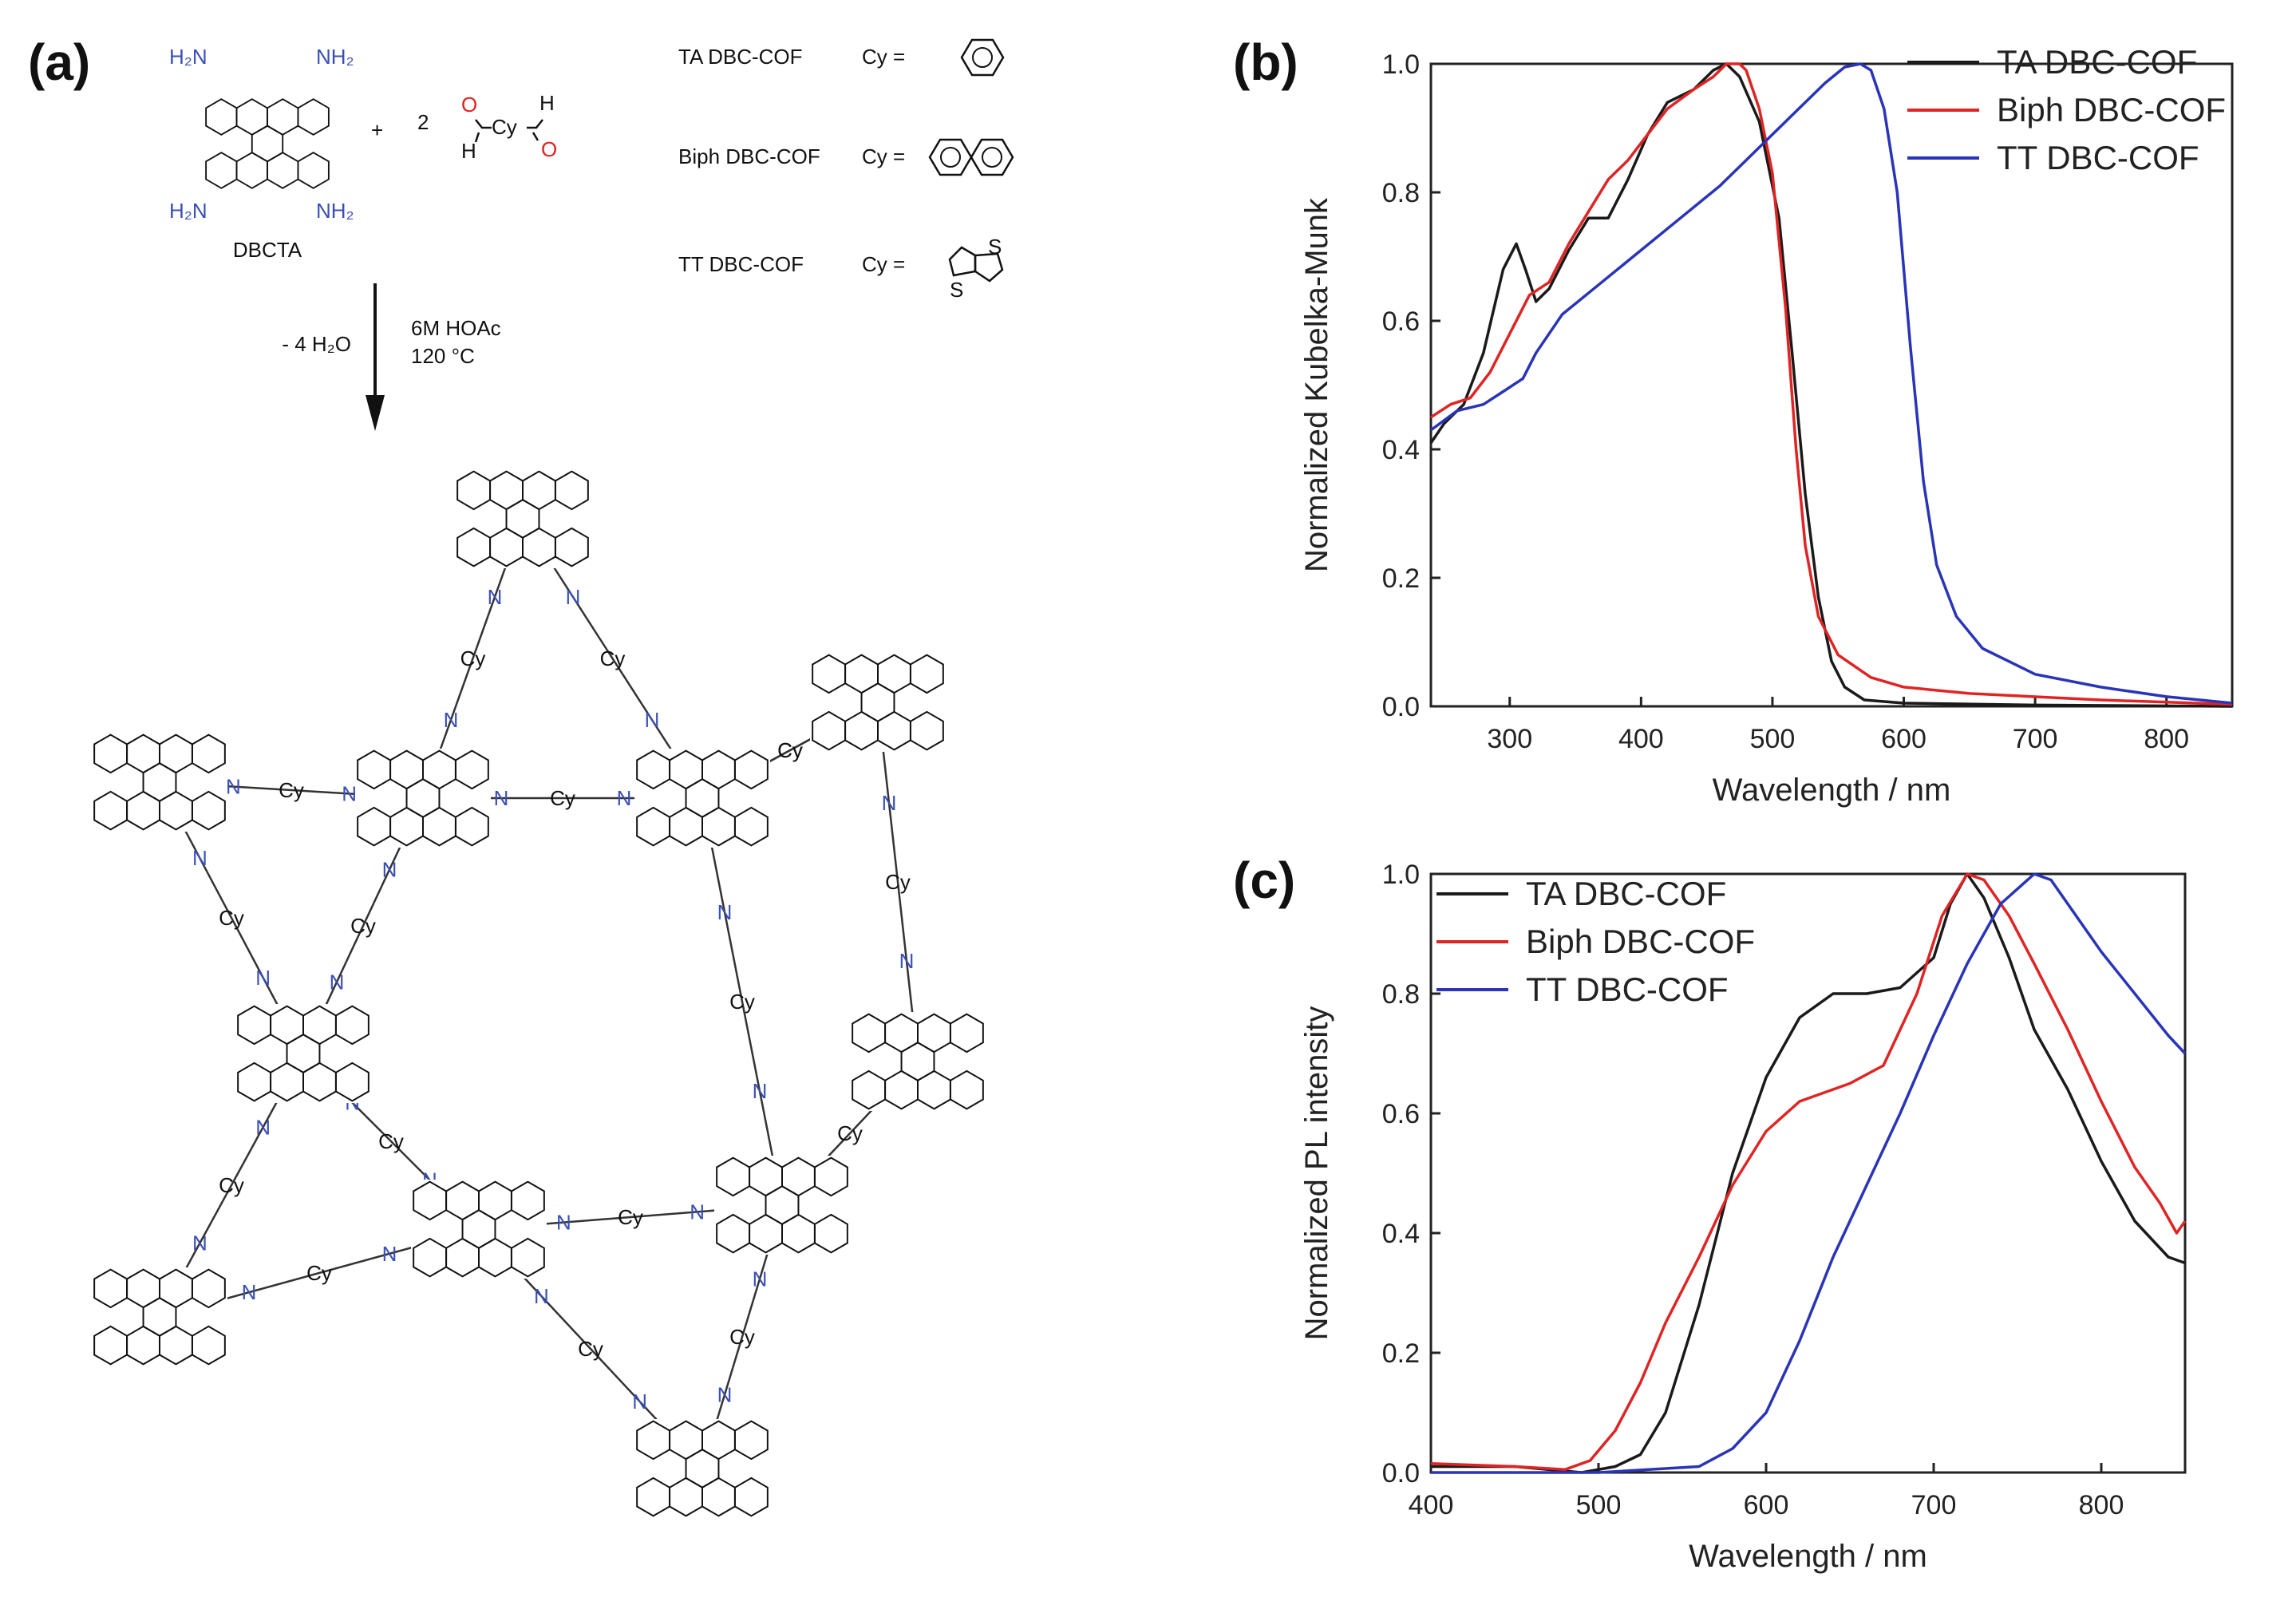  Describe the element at coordinates (1265, 63) in the screenshot. I see `panel-b-label: (b)` at that location.